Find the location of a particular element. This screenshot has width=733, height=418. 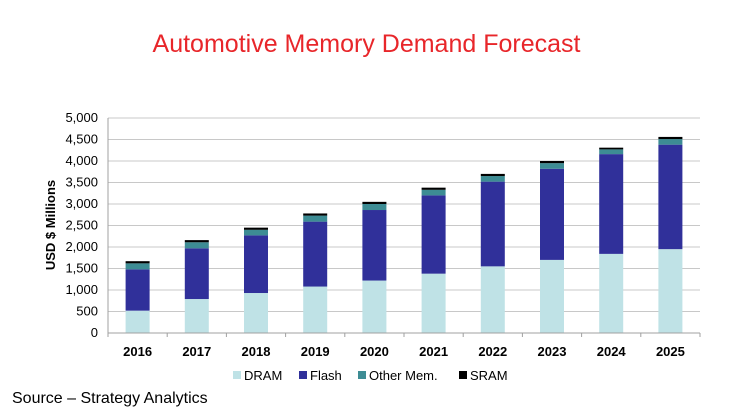

bar-dram-2024 is located at coordinates (611, 293).